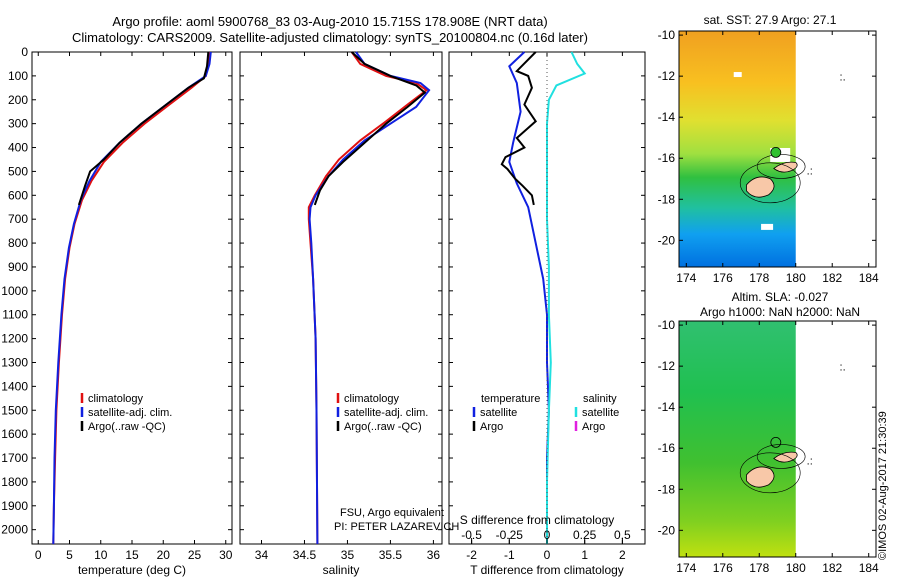 Image resolution: width=900 pixels, height=580 pixels. What do you see at coordinates (471, 535) in the screenshot?
I see `s-tick-label: -0.5` at bounding box center [471, 535].